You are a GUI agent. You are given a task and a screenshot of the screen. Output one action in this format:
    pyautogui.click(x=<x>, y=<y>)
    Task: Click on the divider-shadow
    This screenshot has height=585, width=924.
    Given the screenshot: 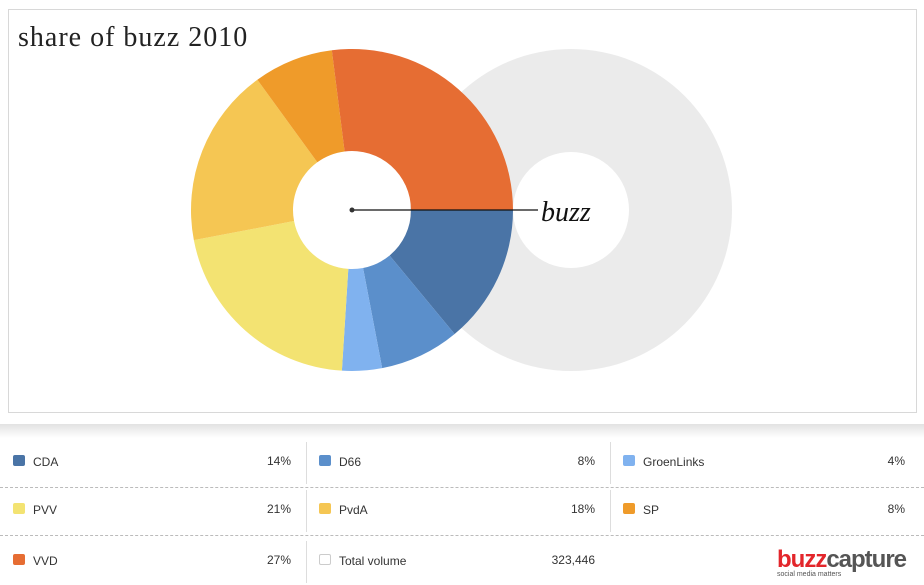 What is the action you would take?
    pyautogui.click(x=462, y=431)
    